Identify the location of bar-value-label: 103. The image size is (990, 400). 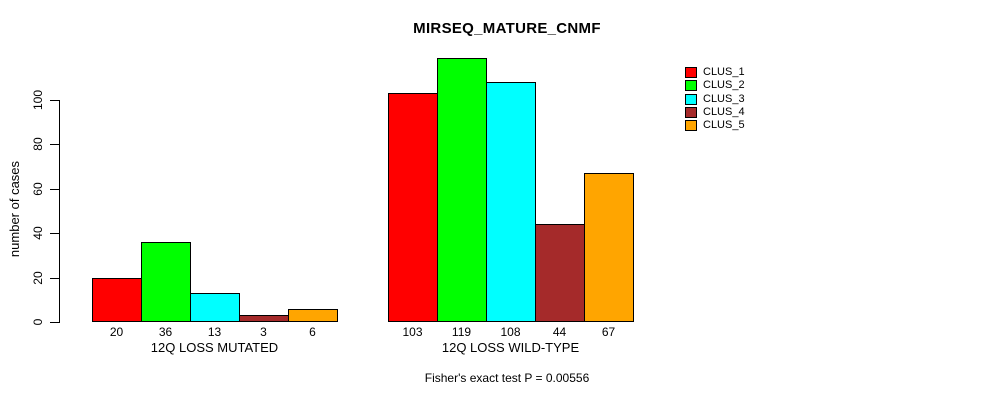
(412, 332).